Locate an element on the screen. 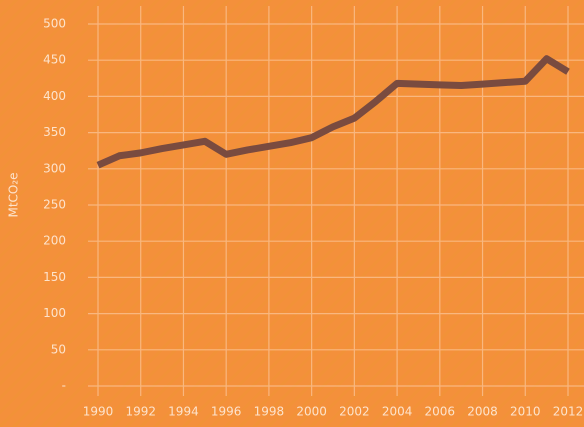 The height and width of the screenshot is (427, 584). y-tick-label: 100 is located at coordinates (54, 313).